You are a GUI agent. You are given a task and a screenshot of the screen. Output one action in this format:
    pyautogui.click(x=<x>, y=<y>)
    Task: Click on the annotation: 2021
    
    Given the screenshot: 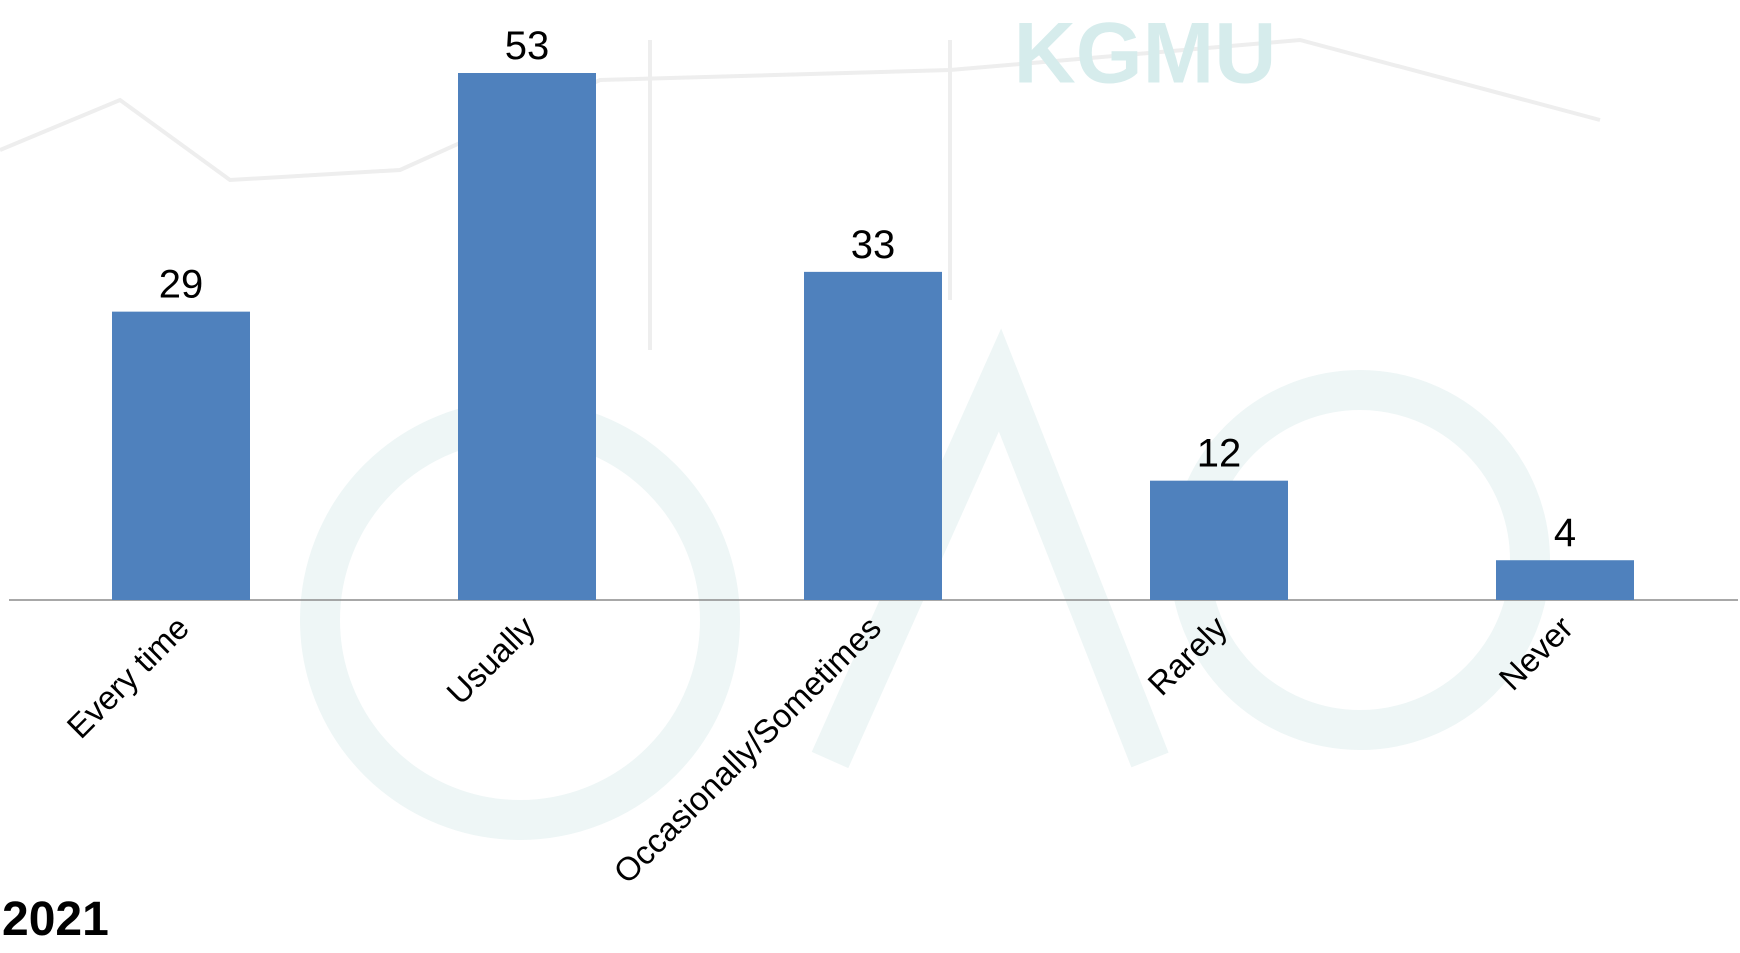 What is the action you would take?
    pyautogui.click(x=55, y=919)
    